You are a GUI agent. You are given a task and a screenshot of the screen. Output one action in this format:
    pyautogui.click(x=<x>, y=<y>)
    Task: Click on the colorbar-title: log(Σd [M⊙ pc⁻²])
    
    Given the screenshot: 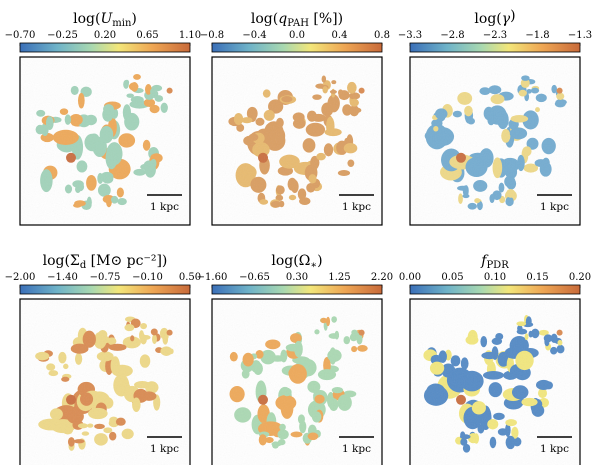 What is the action you would take?
    pyautogui.click(x=105, y=262)
    